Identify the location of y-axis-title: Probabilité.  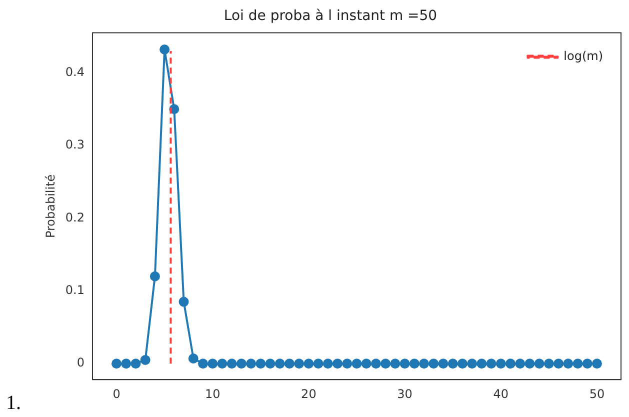
(50, 206).